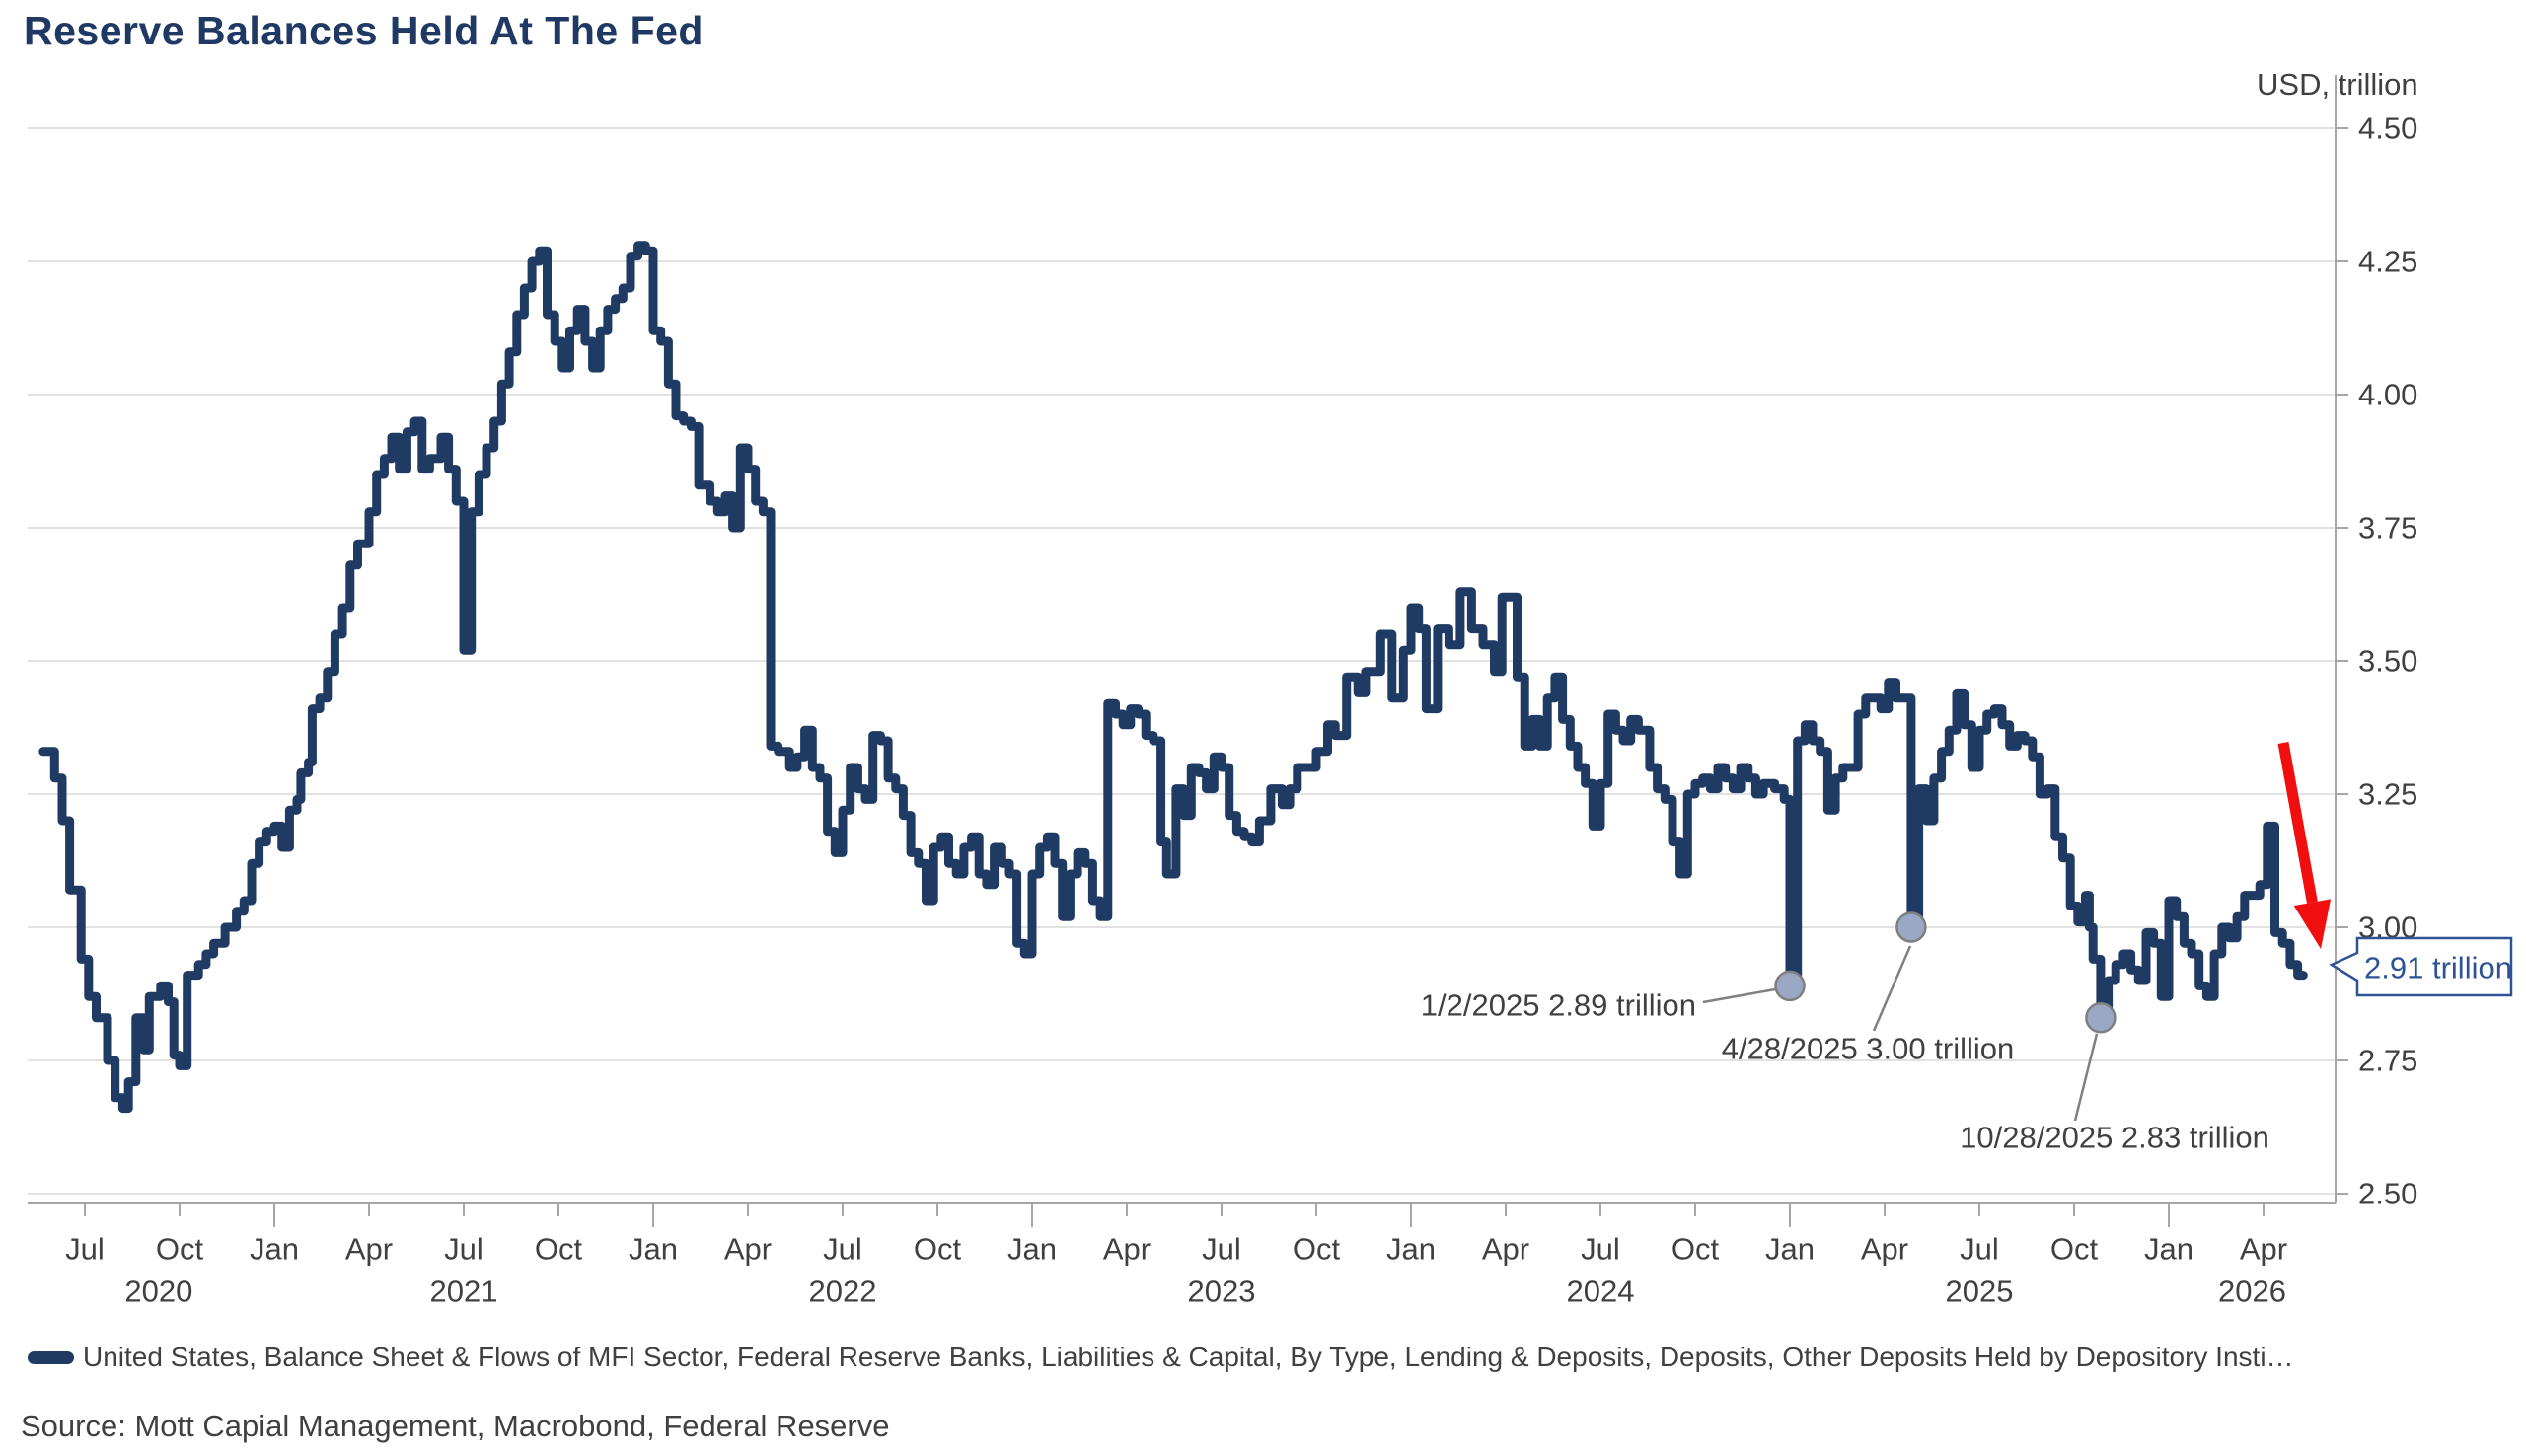  What do you see at coordinates (1222, 1291) in the screenshot?
I see `x-axis-year-label: 2023` at bounding box center [1222, 1291].